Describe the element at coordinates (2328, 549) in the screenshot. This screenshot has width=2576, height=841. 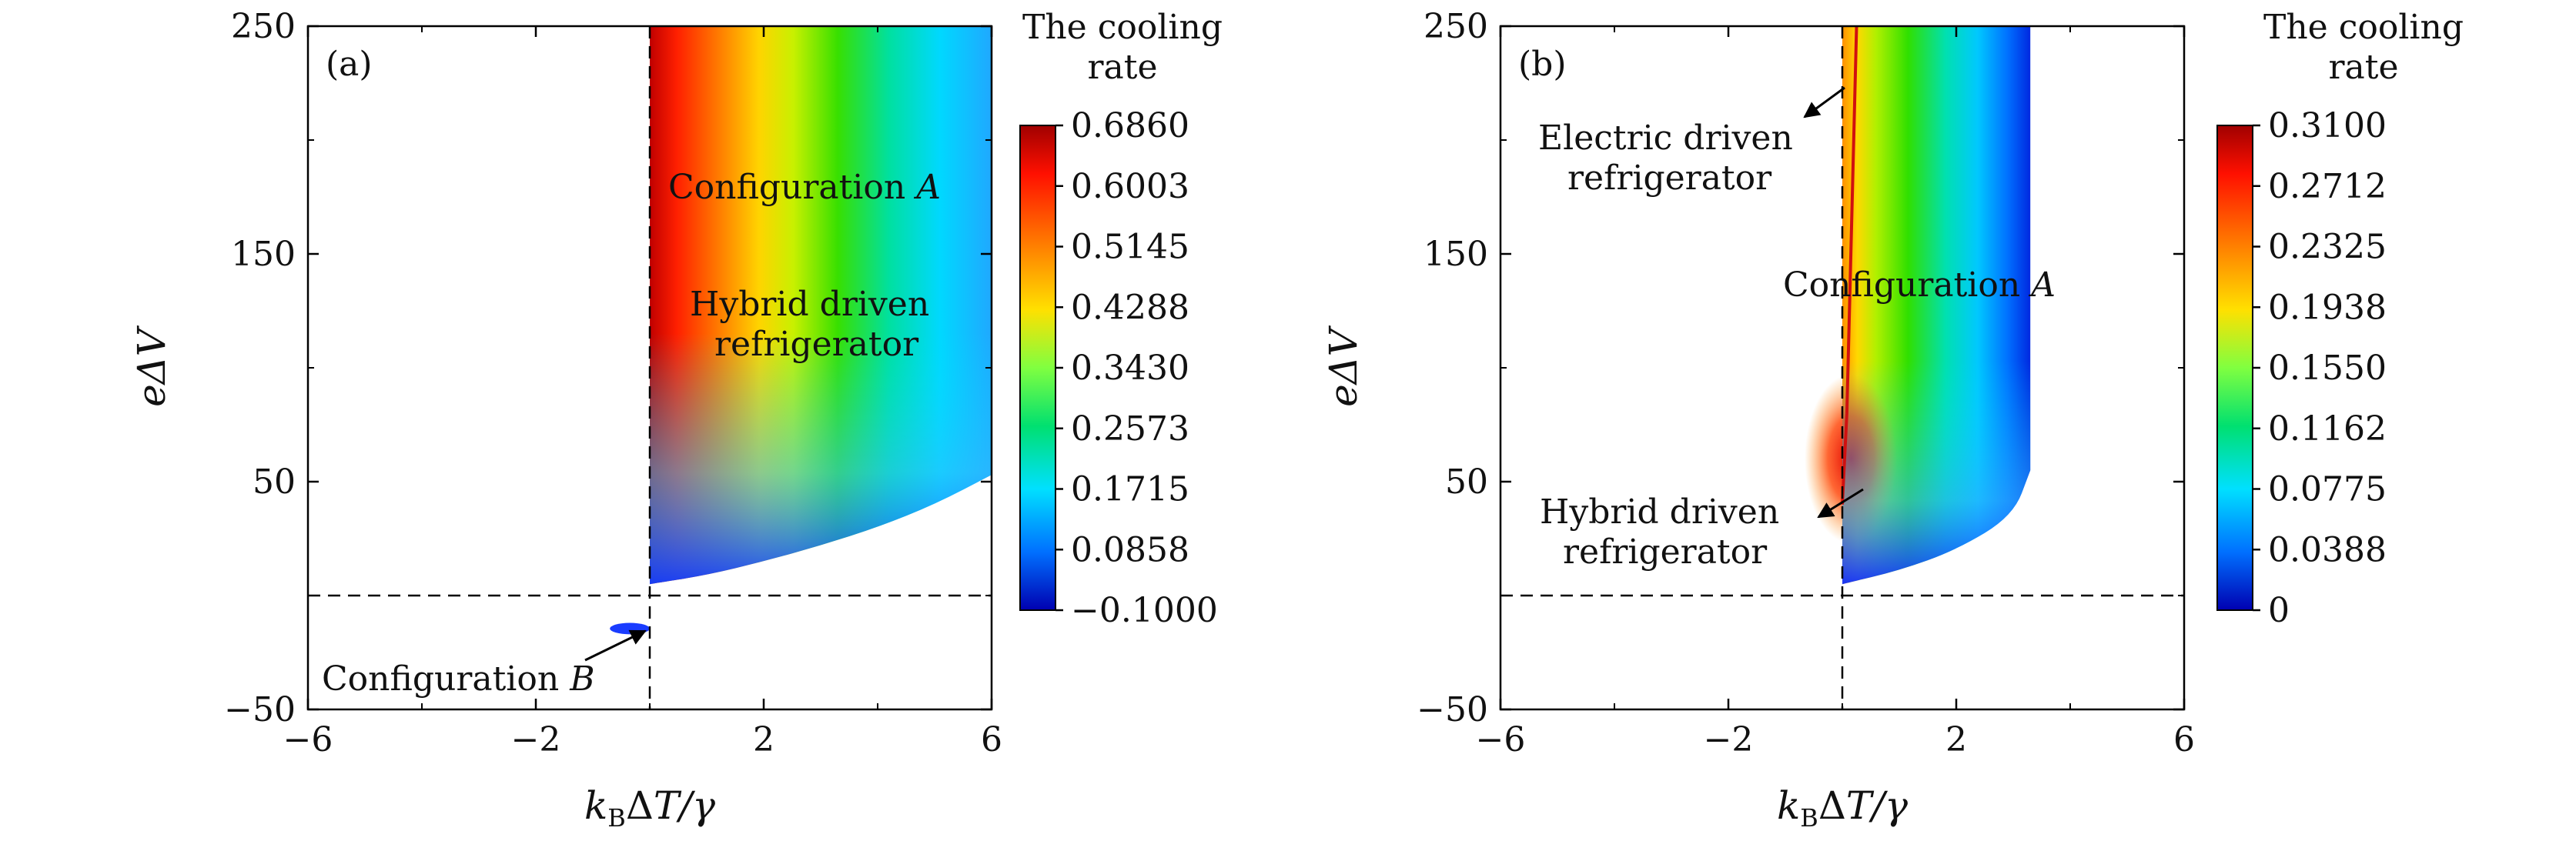
I see `colorbar-tick-label: 0.0388` at that location.